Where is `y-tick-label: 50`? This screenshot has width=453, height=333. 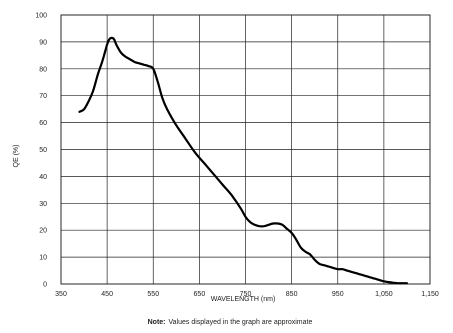 y-tick-label: 50 is located at coordinates (43, 150).